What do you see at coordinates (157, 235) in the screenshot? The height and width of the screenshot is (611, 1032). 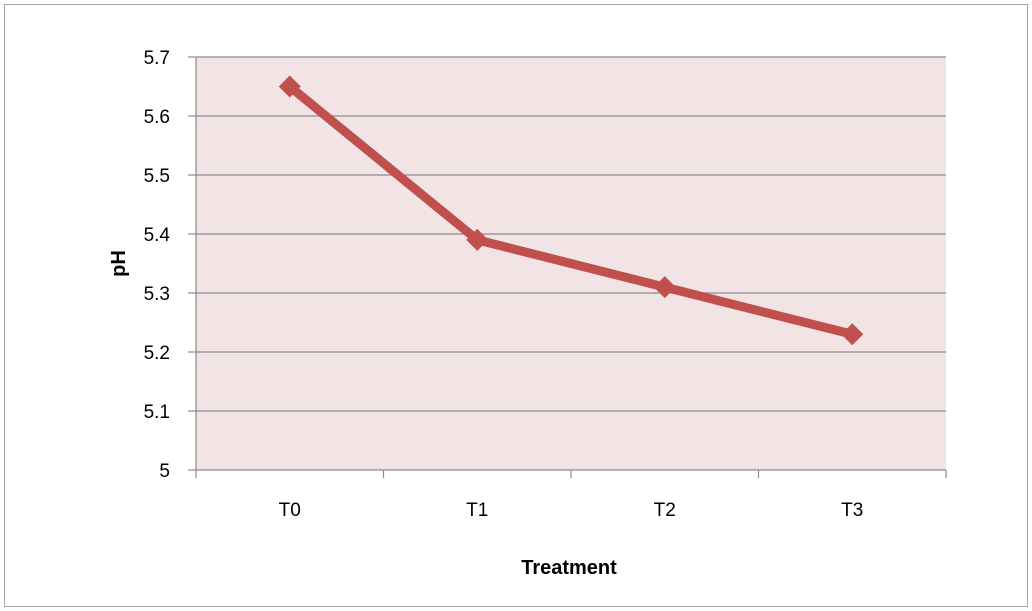 I see `y-tick-label: 5.4` at bounding box center [157, 235].